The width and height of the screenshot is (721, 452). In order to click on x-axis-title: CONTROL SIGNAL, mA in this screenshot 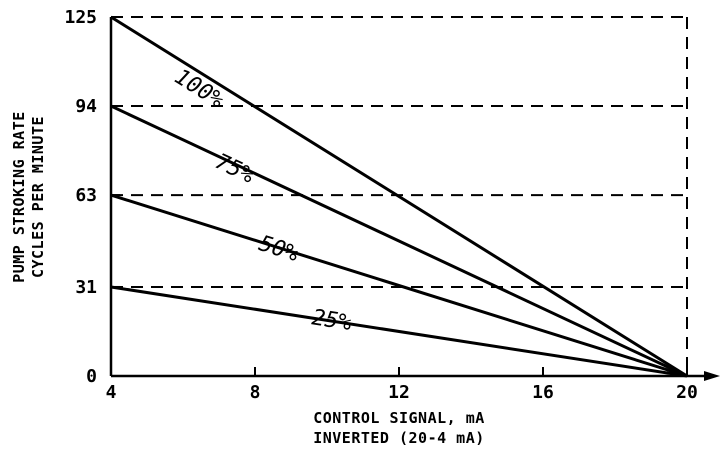, I will do `click(399, 418)`.